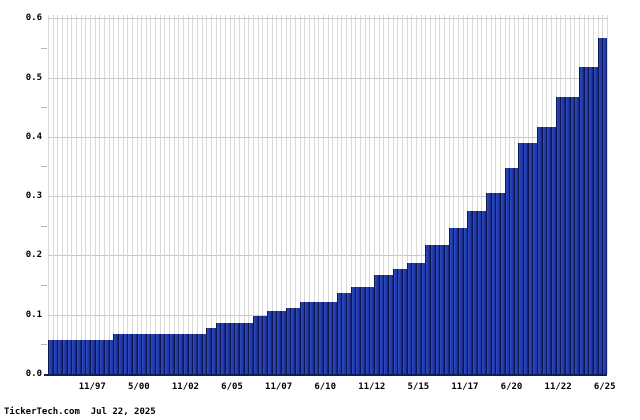 The image size is (640, 420). What do you see at coordinates (33, 255) in the screenshot?
I see `y-axis-tick-label: 0.2` at bounding box center [33, 255].